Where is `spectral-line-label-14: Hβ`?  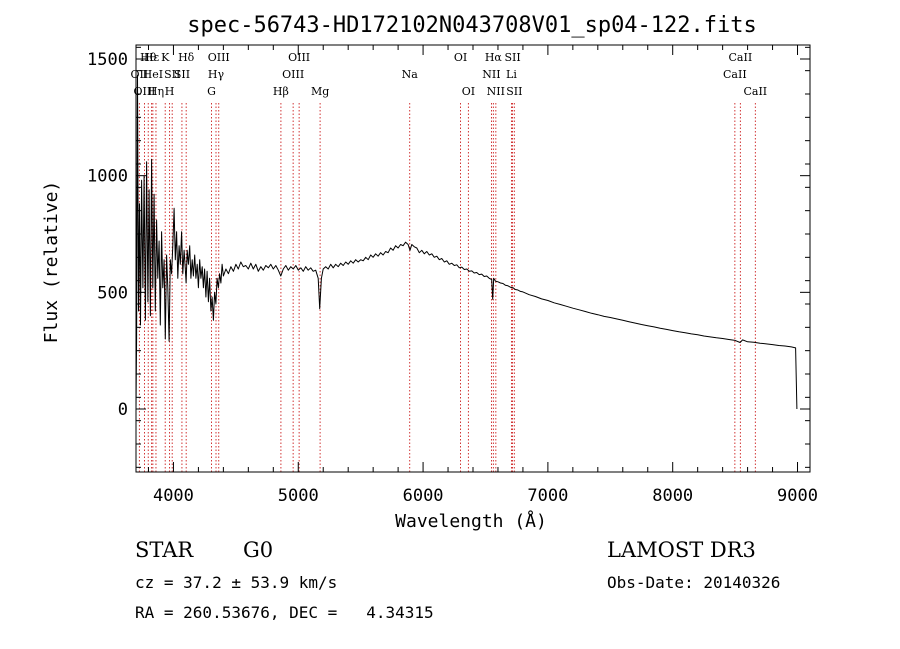 spectral-line-label-14: Hβ is located at coordinates (281, 91).